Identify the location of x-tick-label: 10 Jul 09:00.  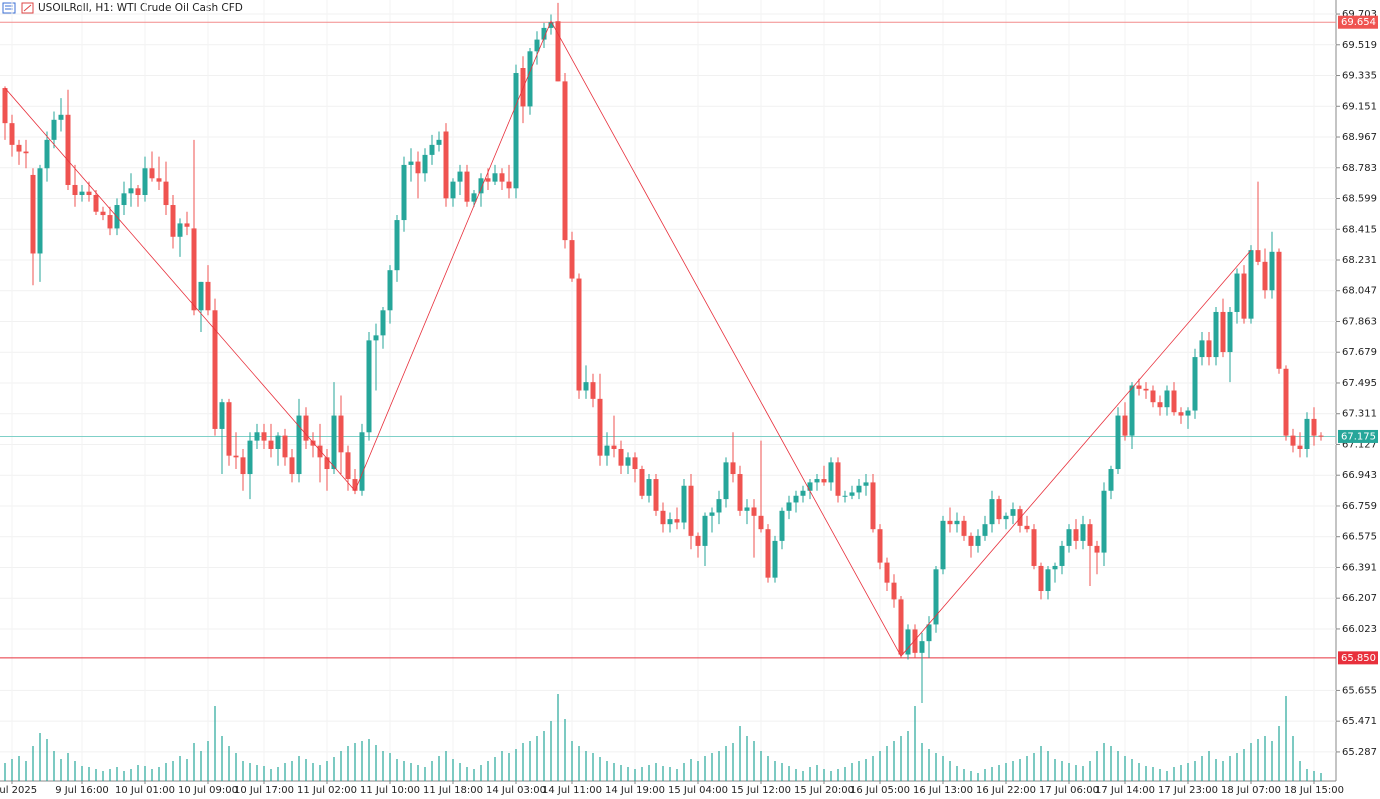
(208, 790).